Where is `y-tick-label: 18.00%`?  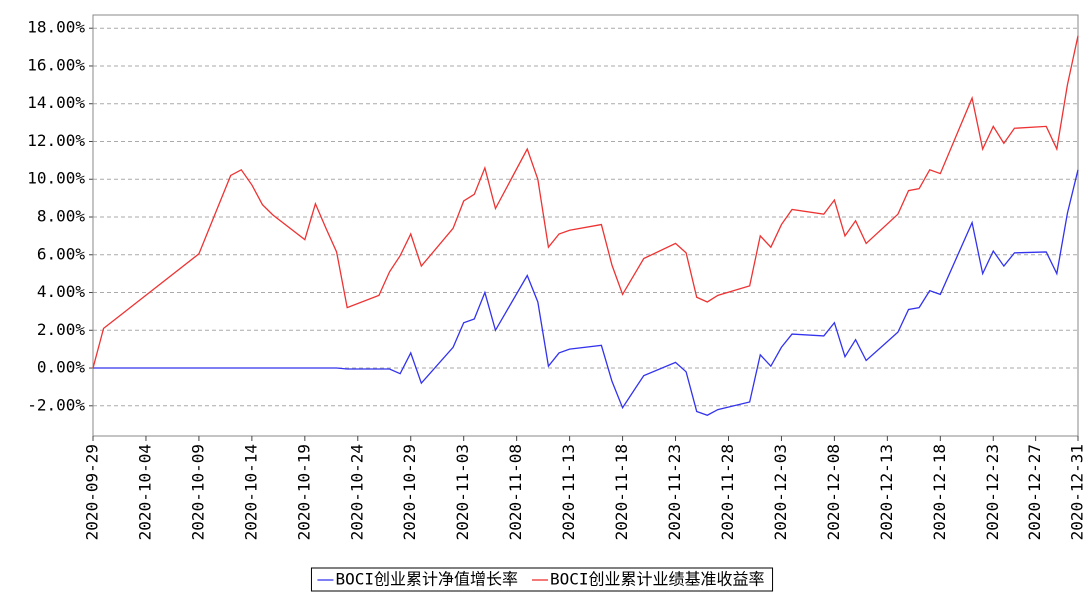
y-tick-label: 18.00% is located at coordinates (56, 27).